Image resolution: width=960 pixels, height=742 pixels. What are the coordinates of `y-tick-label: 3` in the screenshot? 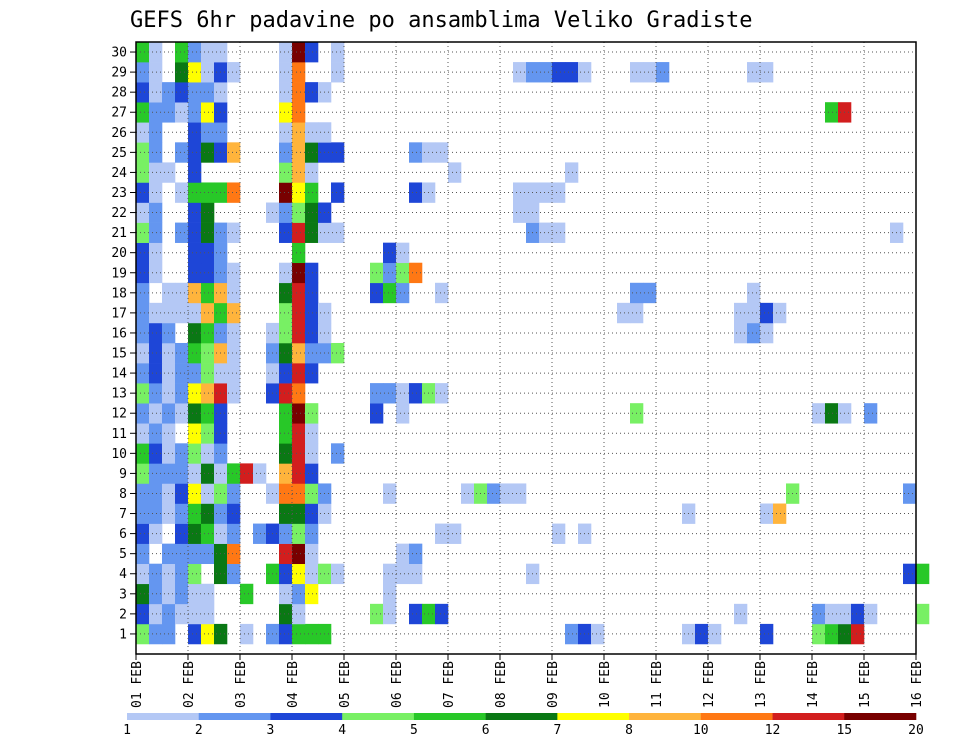 It's located at (123, 594).